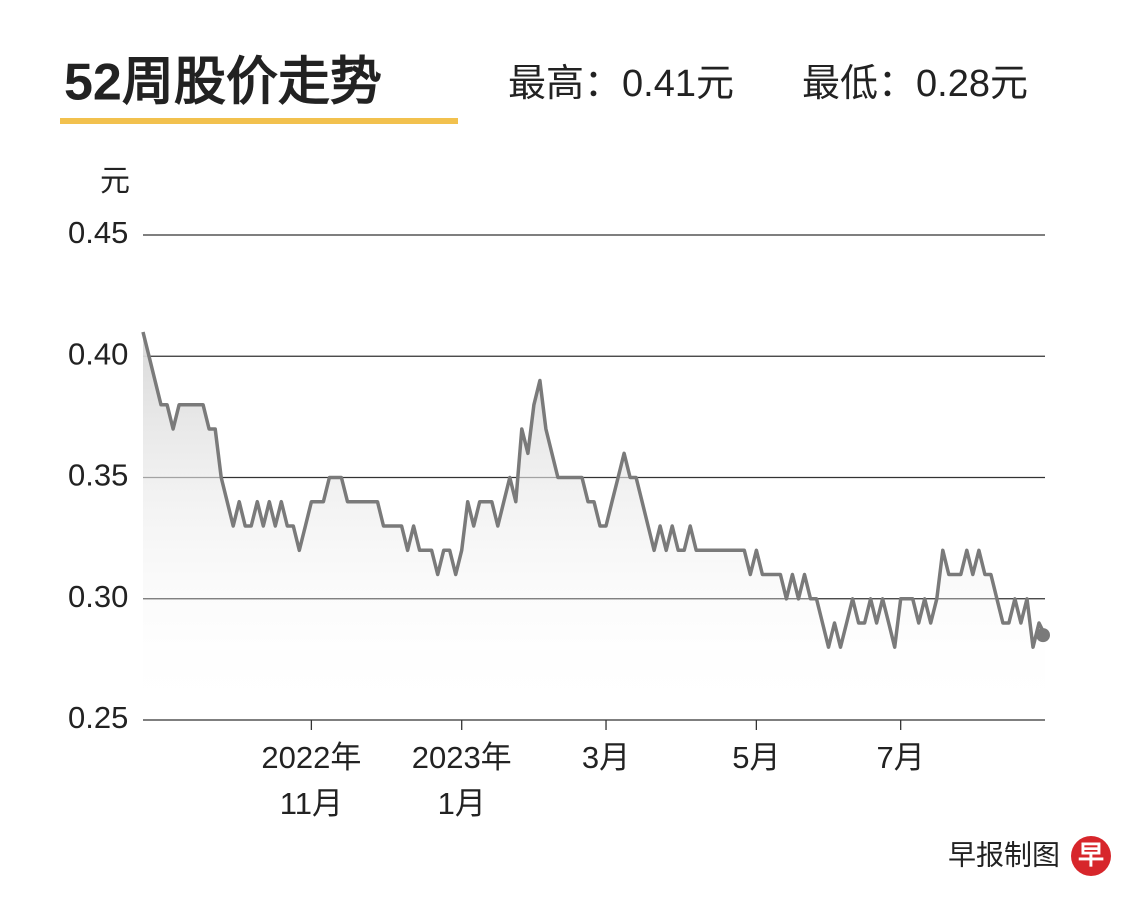 The height and width of the screenshot is (905, 1140). I want to click on x-tick-label: 2023年, so click(462, 757).